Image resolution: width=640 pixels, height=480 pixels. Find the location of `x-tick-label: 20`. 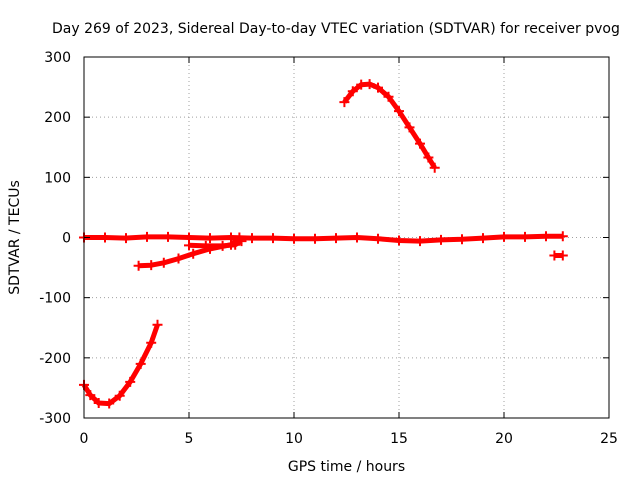

x-tick-label: 20 is located at coordinates (504, 439).